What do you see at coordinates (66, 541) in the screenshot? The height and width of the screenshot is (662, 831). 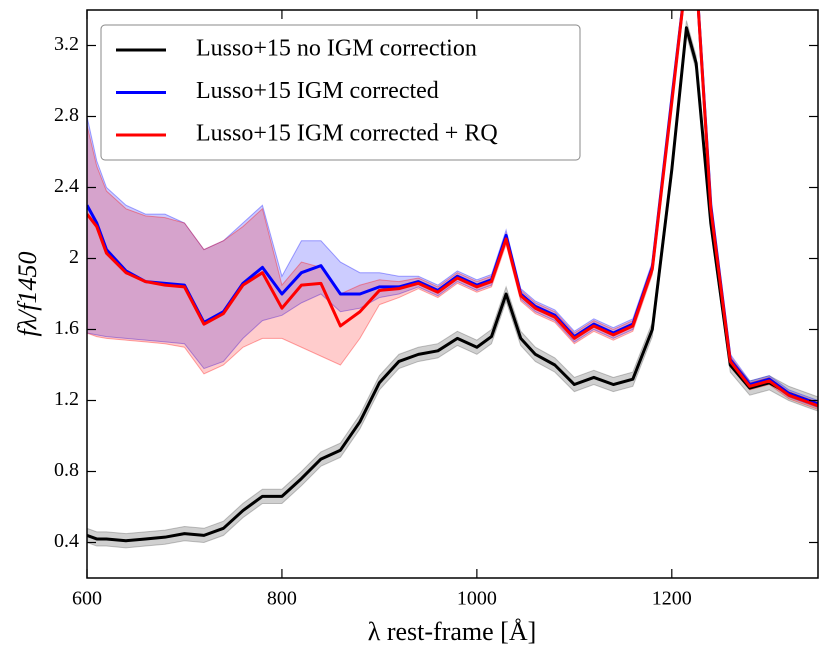 I see `y-tick-label: 0.4` at bounding box center [66, 541].